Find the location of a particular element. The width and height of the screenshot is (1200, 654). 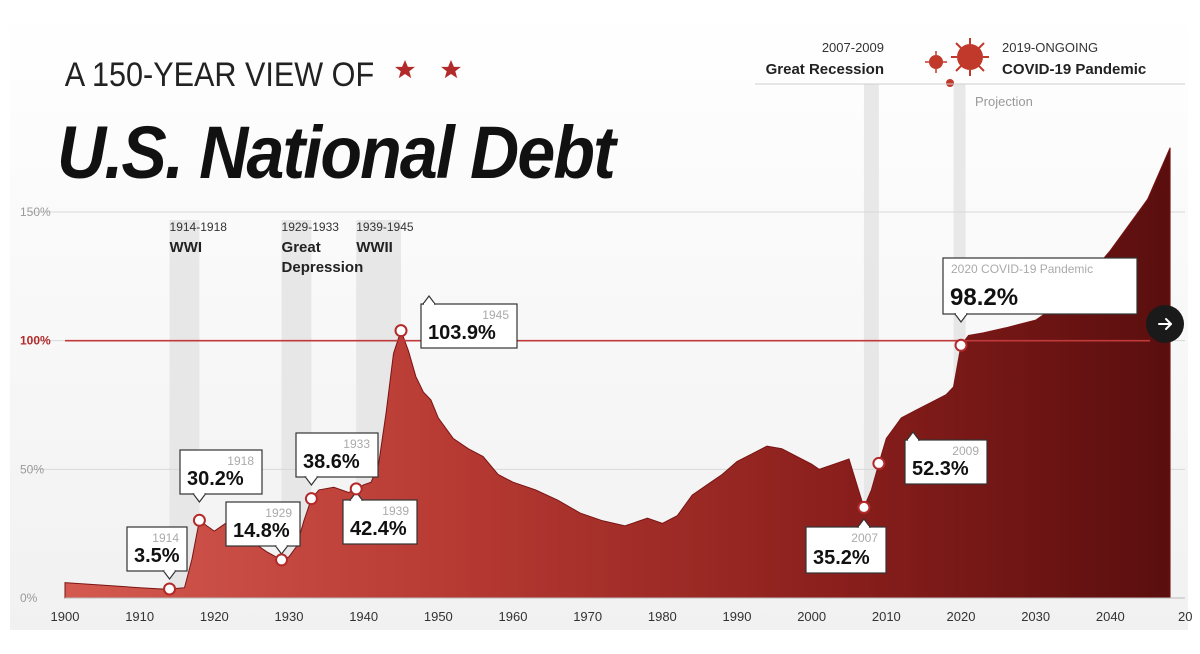

arrow-right-icon is located at coordinates (1165, 324).